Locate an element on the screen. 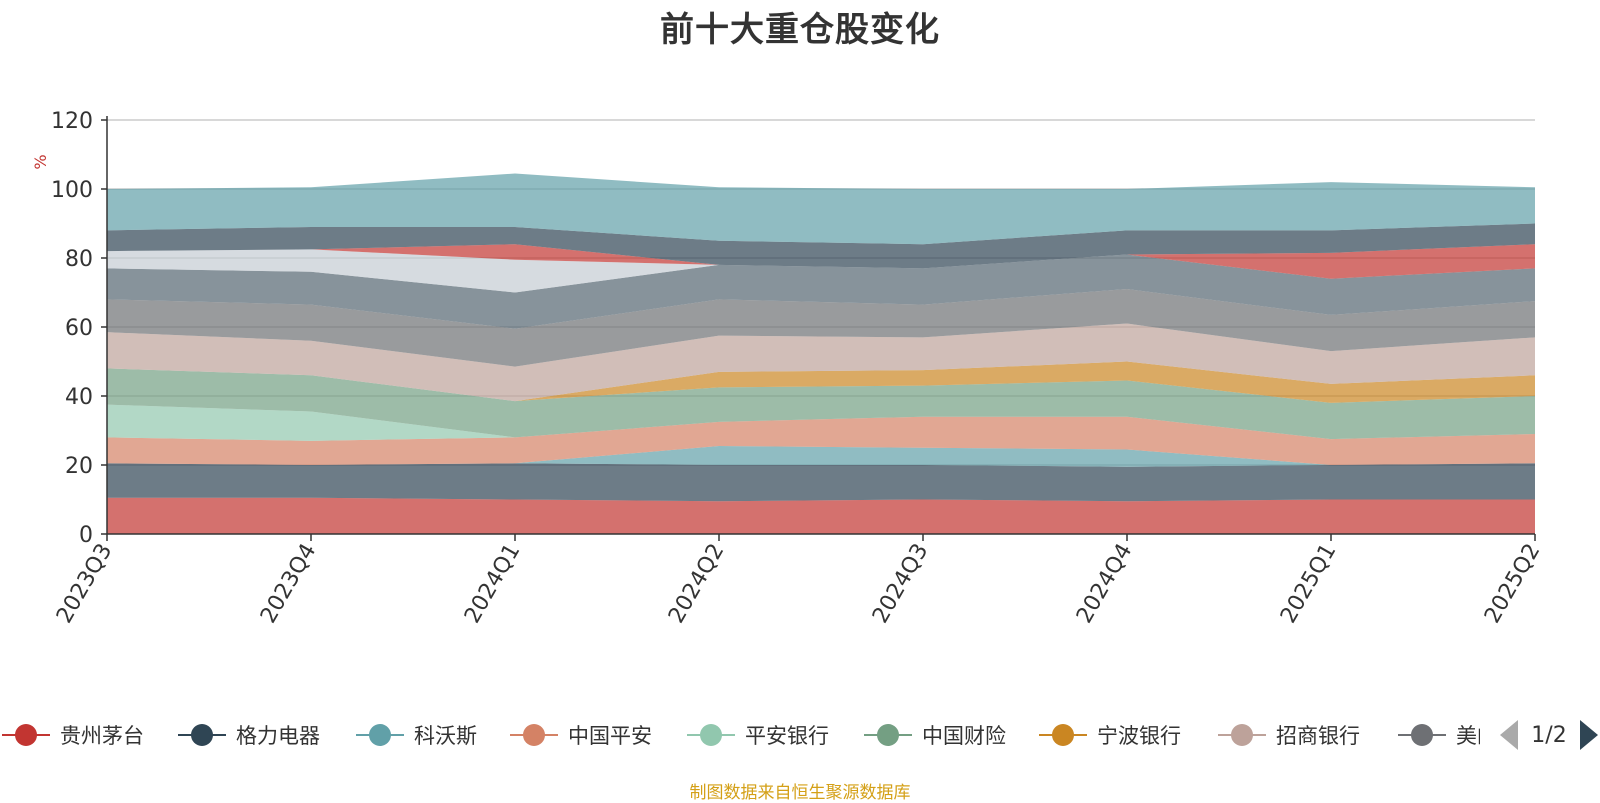 This screenshot has width=1600, height=803. area-series-4: 中国平安 is located at coordinates (821, 440).